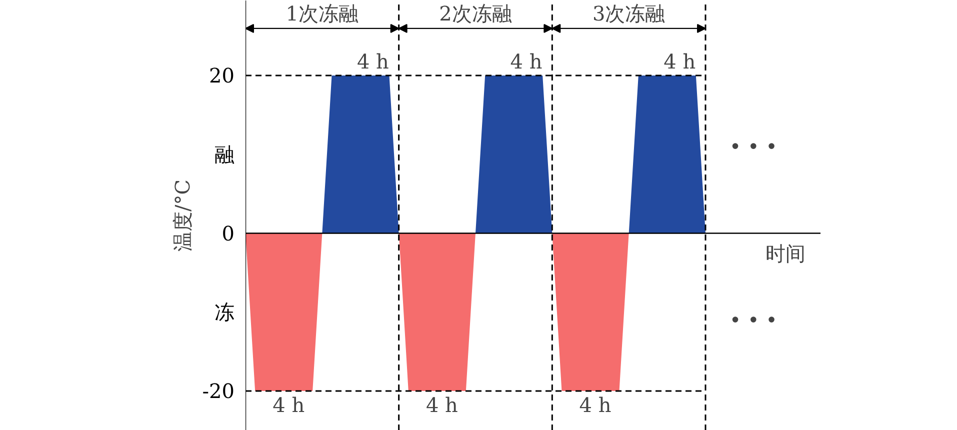 This screenshot has width=957, height=430. I want to click on annotation: 3次冻融, so click(629, 13).